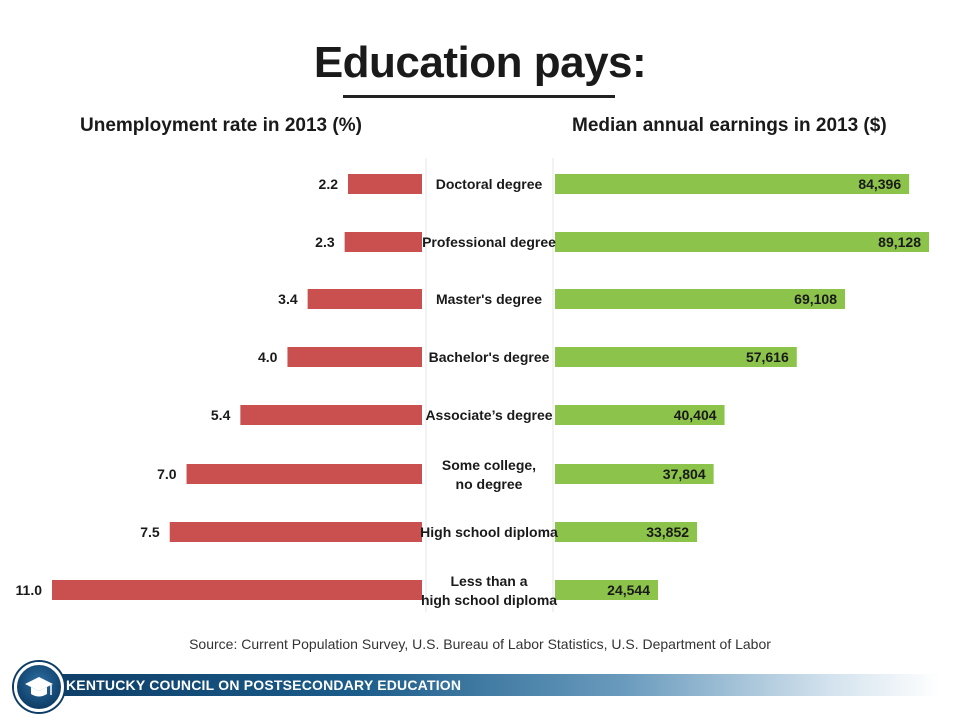 Image resolution: width=960 pixels, height=720 pixels. I want to click on footer-bar, so click(490, 685).